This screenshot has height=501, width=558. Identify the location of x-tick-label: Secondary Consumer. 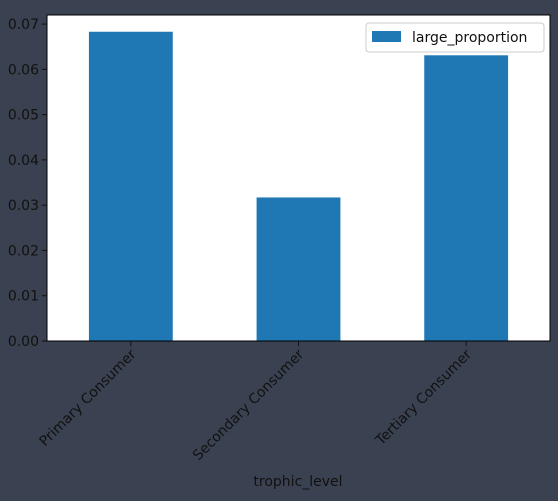
(249, 405).